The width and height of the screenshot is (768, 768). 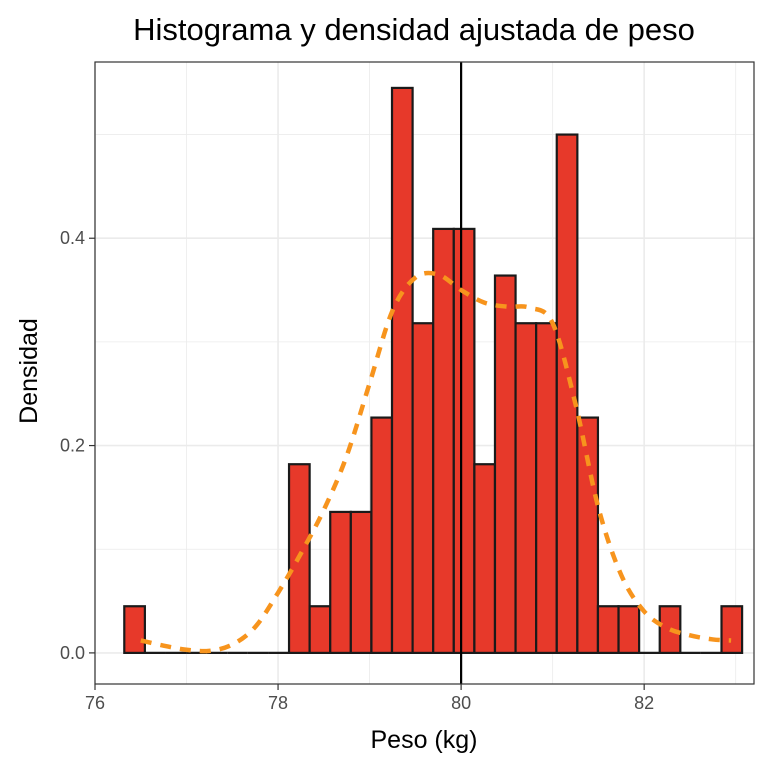 What do you see at coordinates (72, 653) in the screenshot?
I see `y-tick-label: 0.0` at bounding box center [72, 653].